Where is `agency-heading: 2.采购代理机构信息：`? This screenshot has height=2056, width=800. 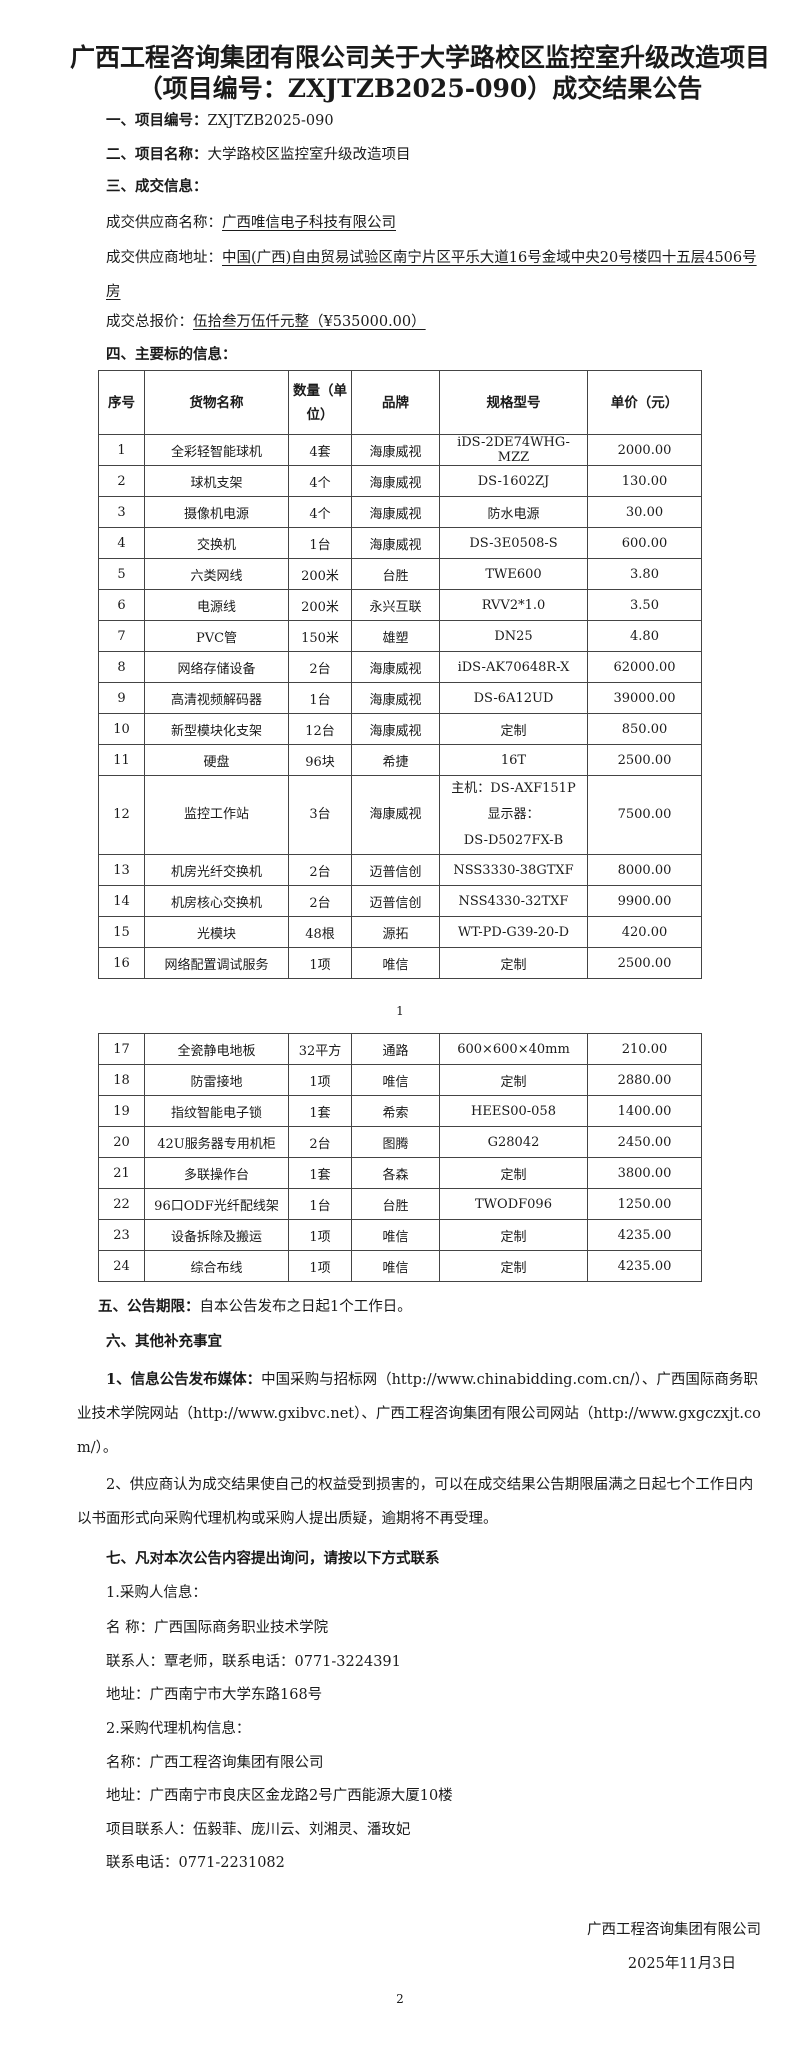
agency-heading: 2.采购代理机构信息： is located at coordinates (178, 1729).